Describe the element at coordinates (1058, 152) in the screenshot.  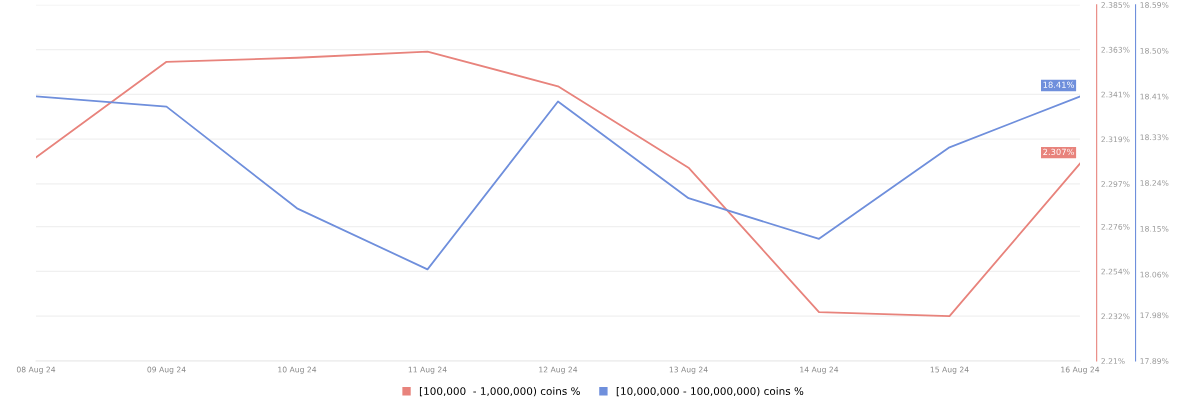
I see `data-label: 2.307%` at that location.